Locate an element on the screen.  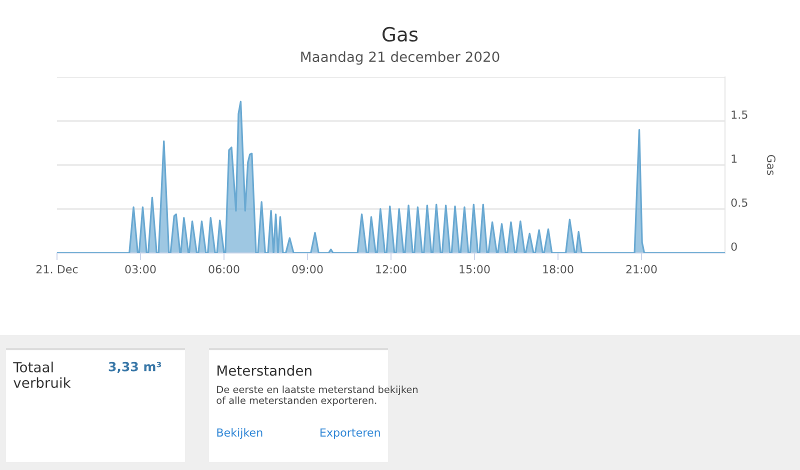
text: 3,33 m³ is located at coordinates (135, 367).